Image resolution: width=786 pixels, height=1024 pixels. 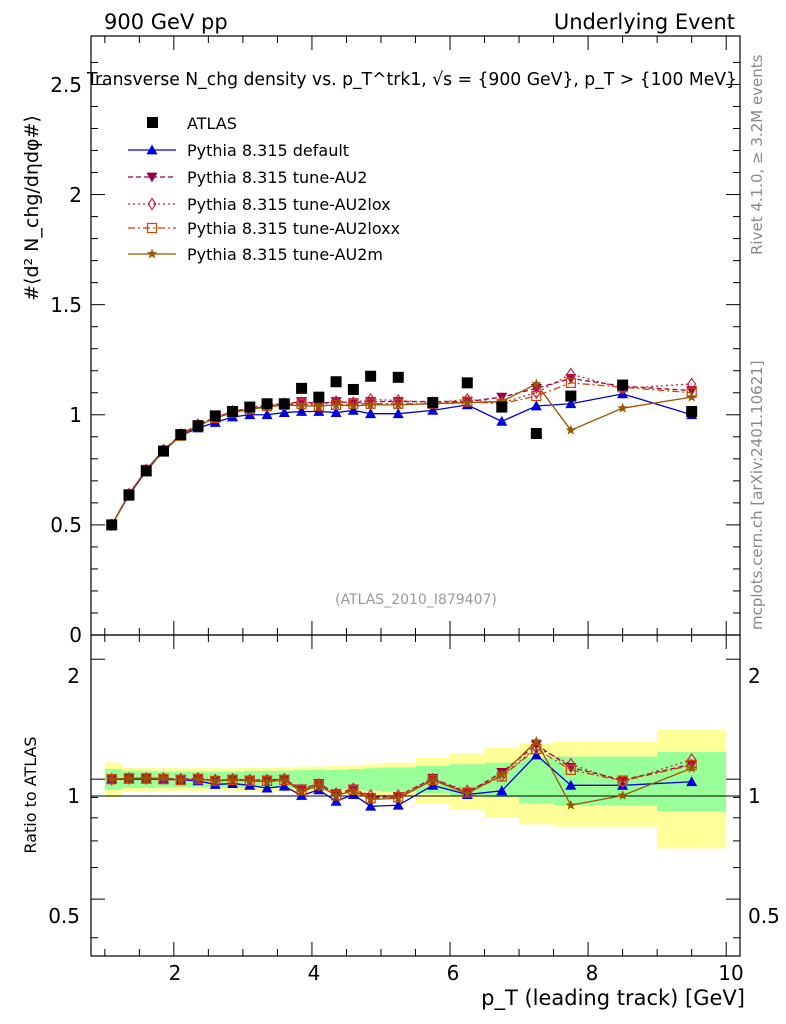 I want to click on legend-label-atlas: ATLAS, so click(x=212, y=123).